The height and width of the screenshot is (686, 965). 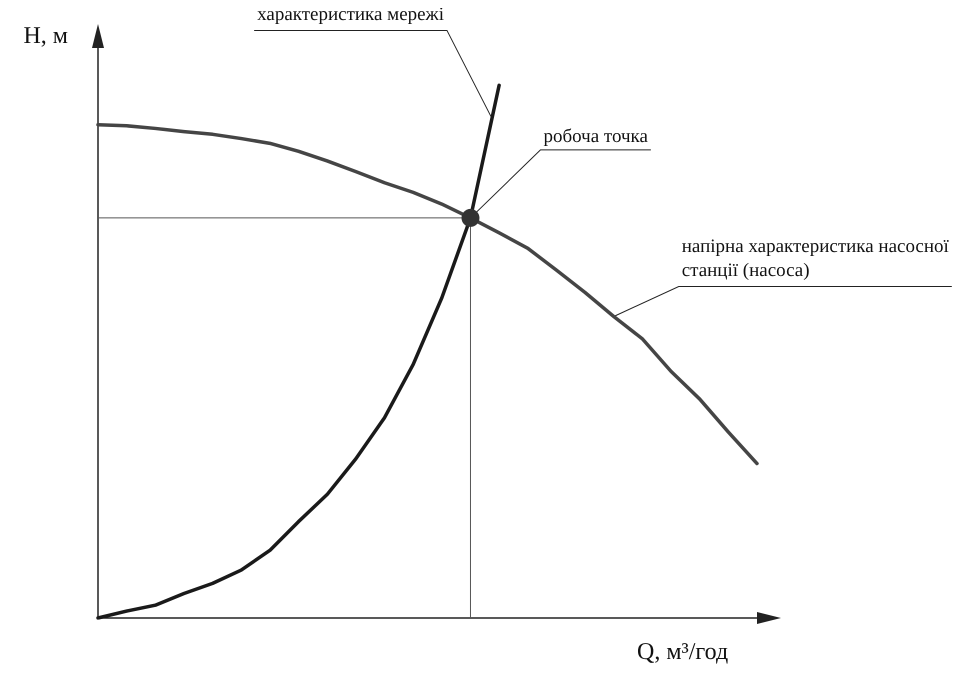 I want to click on y-axis-title: H, м, so click(x=45, y=36).